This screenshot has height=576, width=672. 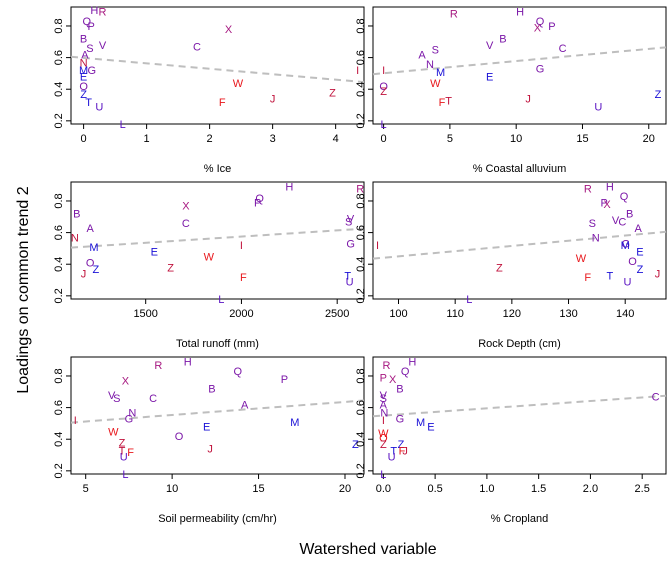 What do you see at coordinates (229, 30) in the screenshot?
I see `point-label: X` at bounding box center [229, 30].